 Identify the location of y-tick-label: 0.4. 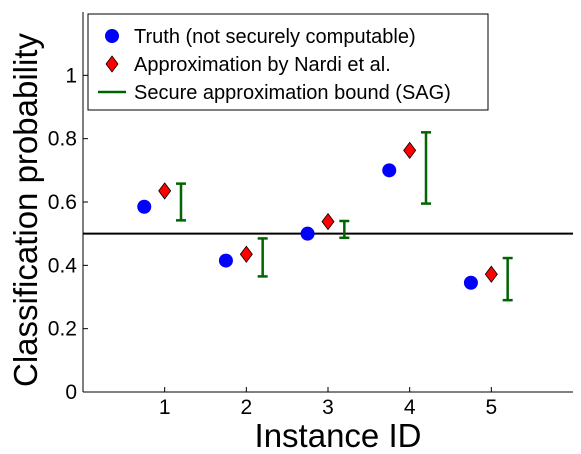
(63, 265).